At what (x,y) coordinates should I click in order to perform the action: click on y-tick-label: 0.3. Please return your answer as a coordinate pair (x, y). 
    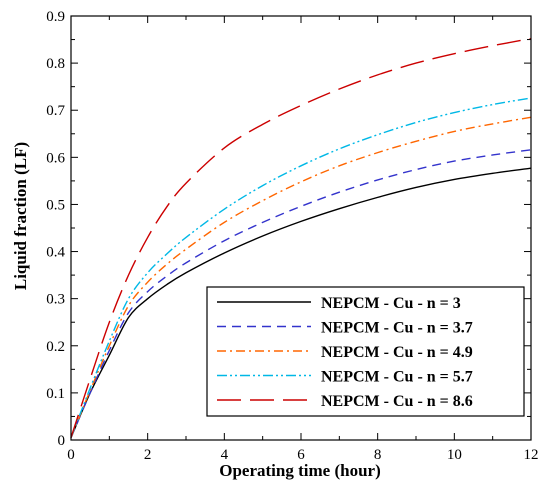
    Looking at the image, I should click on (55, 300).